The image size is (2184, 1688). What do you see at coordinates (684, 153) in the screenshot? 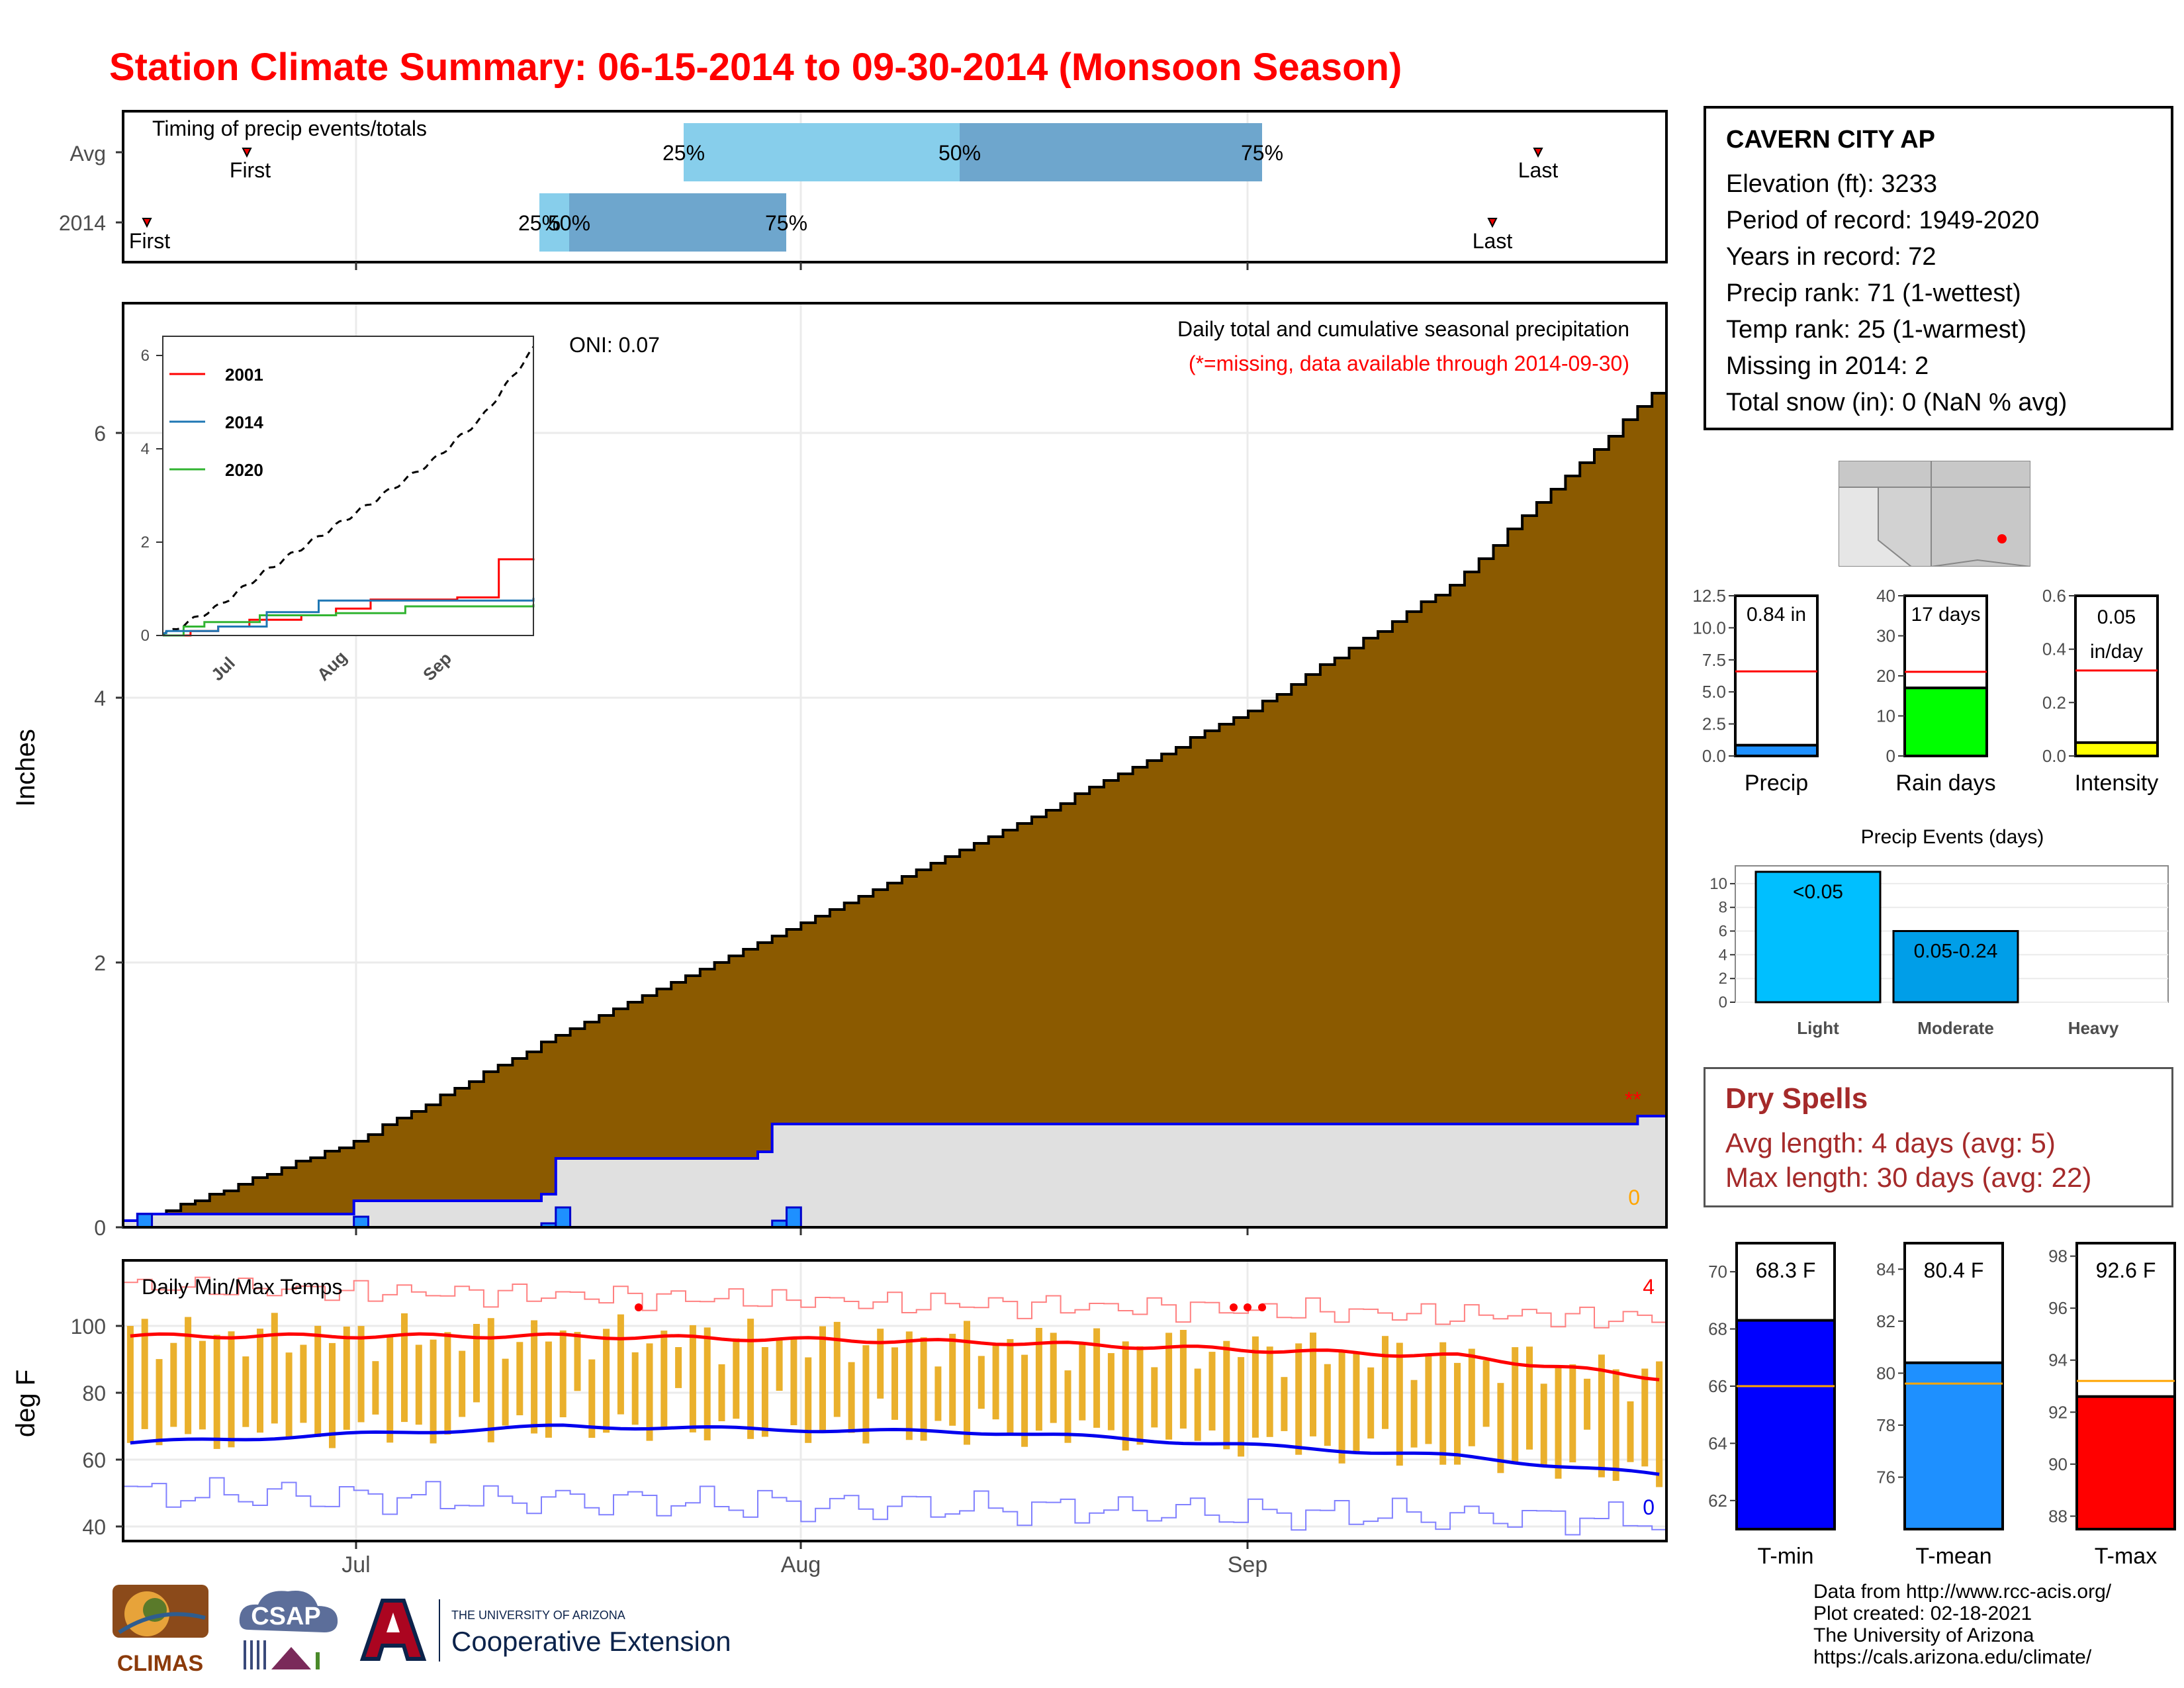
I see `avg-25-label: 25%` at bounding box center [684, 153].